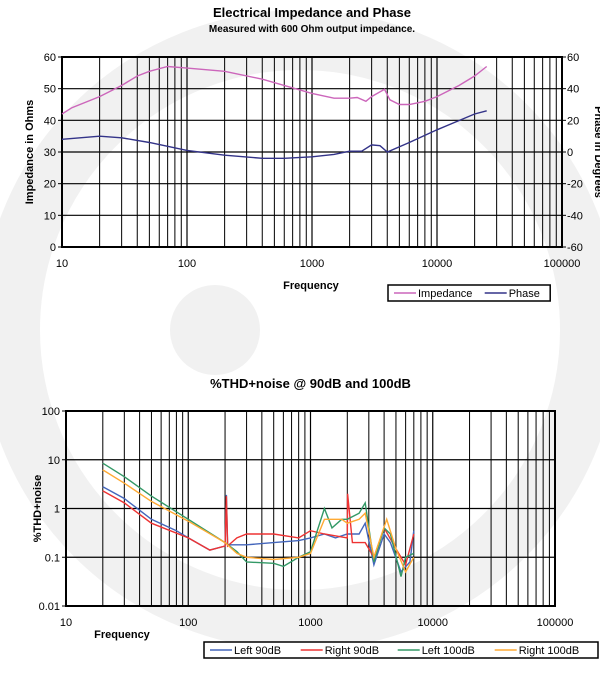  Describe the element at coordinates (401, 650) in the screenshot. I see `legend: Left 90dB Right 90dB Left 100dB Right 100dB` at that location.